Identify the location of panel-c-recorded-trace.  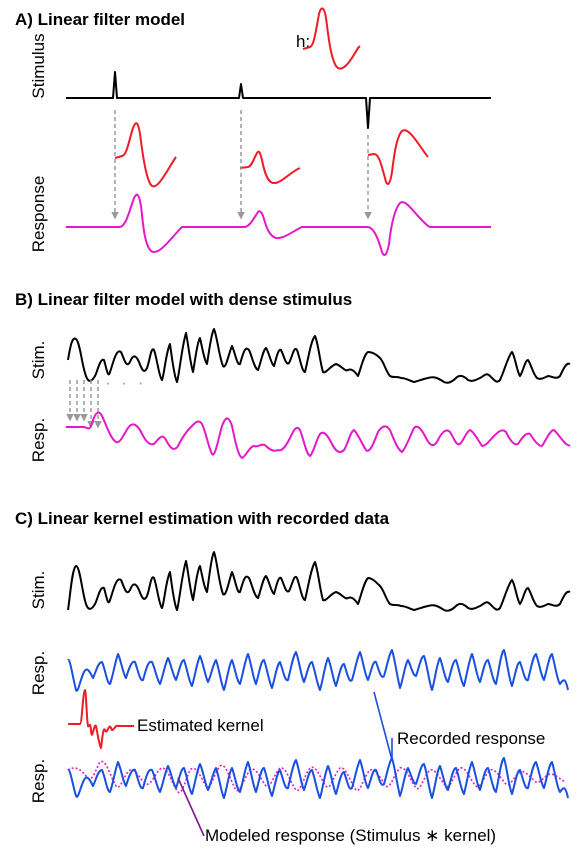
(318, 670).